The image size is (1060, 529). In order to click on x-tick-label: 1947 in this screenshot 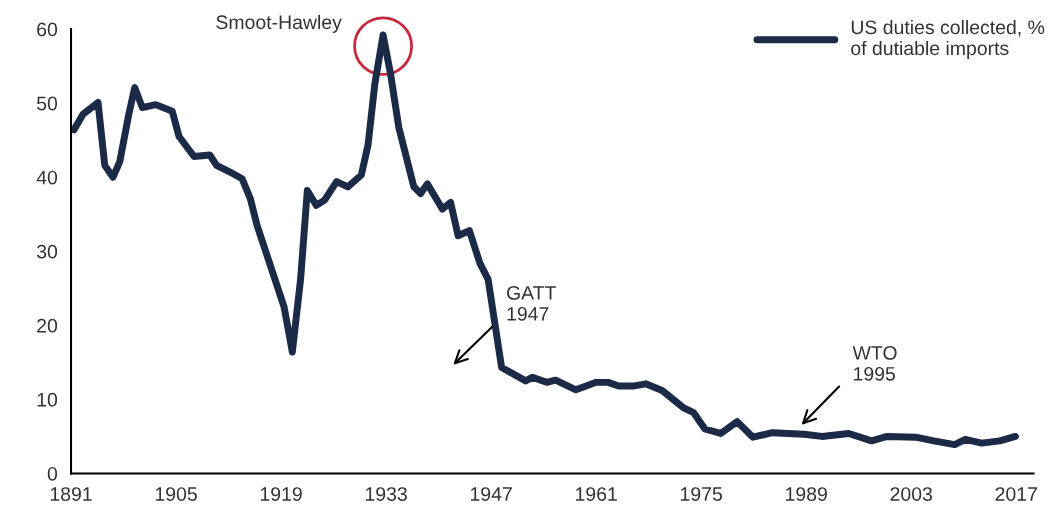, I will do `click(491, 494)`.